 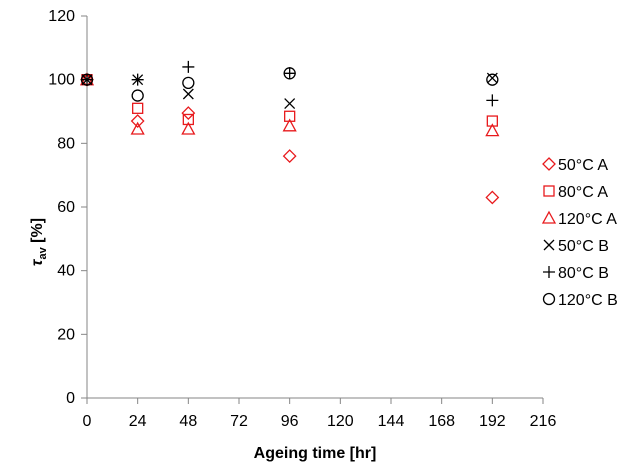 I want to click on series-square, so click(x=289, y=100).